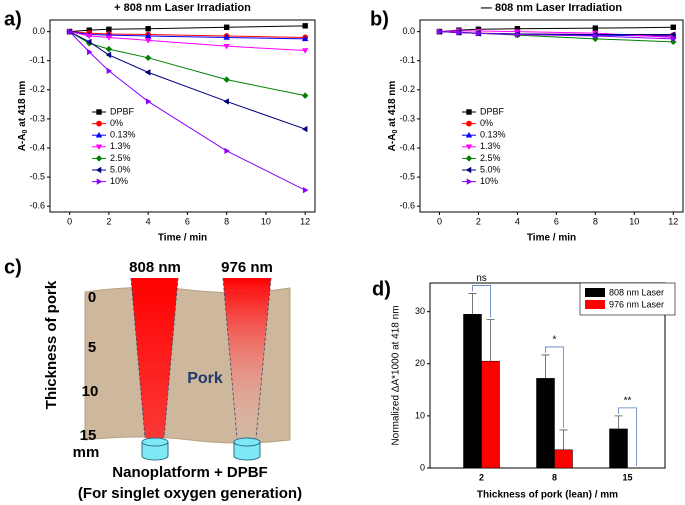 The height and width of the screenshot is (505, 685). I want to click on legend-label: 5.0%, so click(120, 169).